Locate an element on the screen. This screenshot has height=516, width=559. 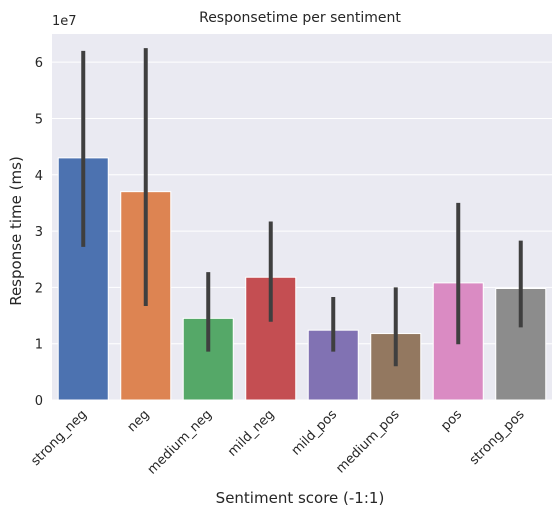
y-tick-label: 5 is located at coordinates (39, 119).